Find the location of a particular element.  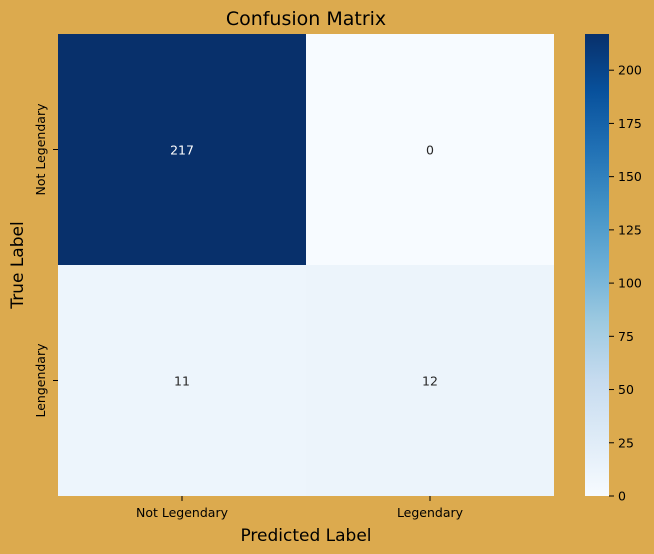

cell-value-label: 11 is located at coordinates (182, 381).